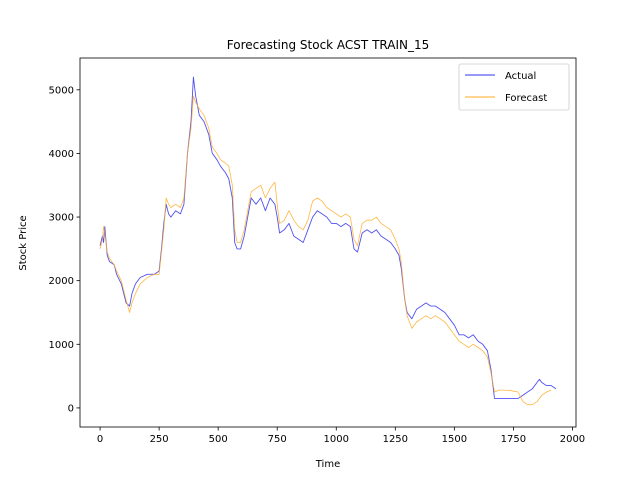 Image resolution: width=640 pixels, height=480 pixels. What do you see at coordinates (327, 464) in the screenshot?
I see `x-axis-label: Time` at bounding box center [327, 464].